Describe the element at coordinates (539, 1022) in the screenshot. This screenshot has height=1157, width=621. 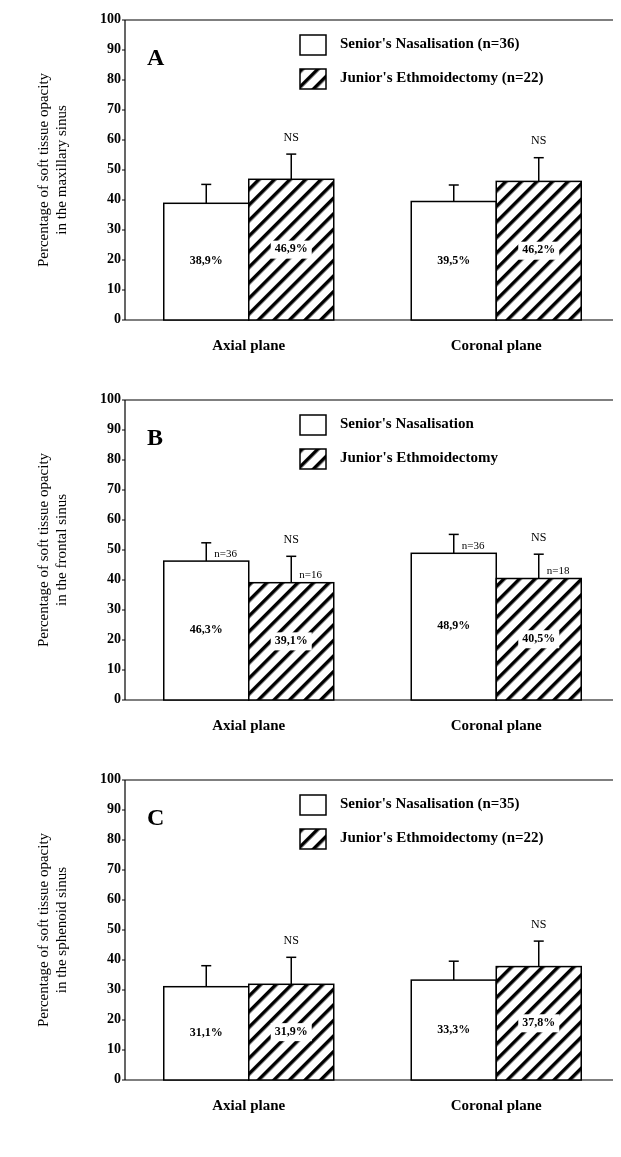
I see `data-label: 37,8%` at that location.